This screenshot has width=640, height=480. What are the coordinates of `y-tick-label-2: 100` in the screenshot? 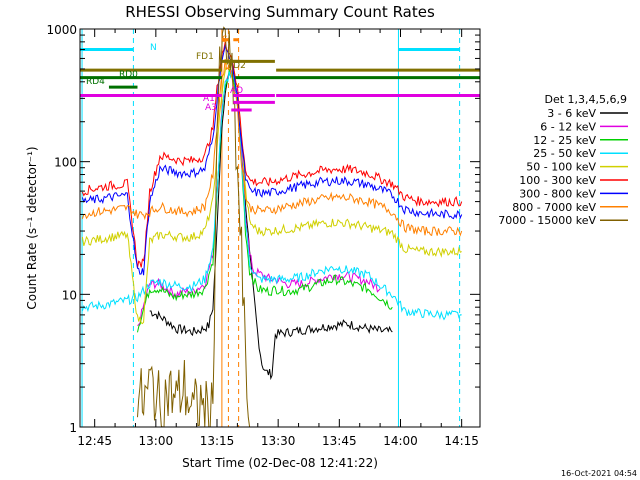 It's located at (65, 163).